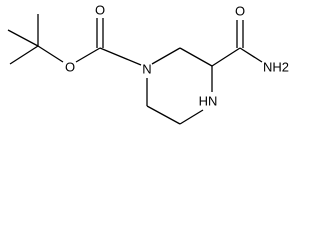 This screenshot has width=320, height=240. What do you see at coordinates (146, 68) in the screenshot?
I see `atom-label: N` at bounding box center [146, 68].